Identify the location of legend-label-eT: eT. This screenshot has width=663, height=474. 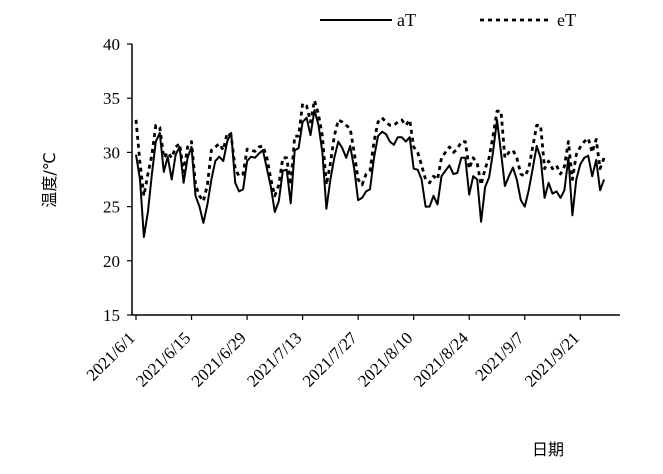
(566, 20).